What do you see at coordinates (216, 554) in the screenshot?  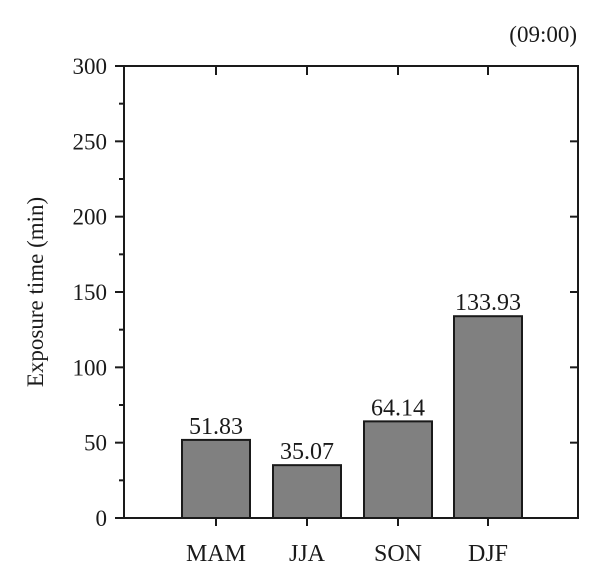 I see `x-tick-label-mam: MAM` at bounding box center [216, 554].